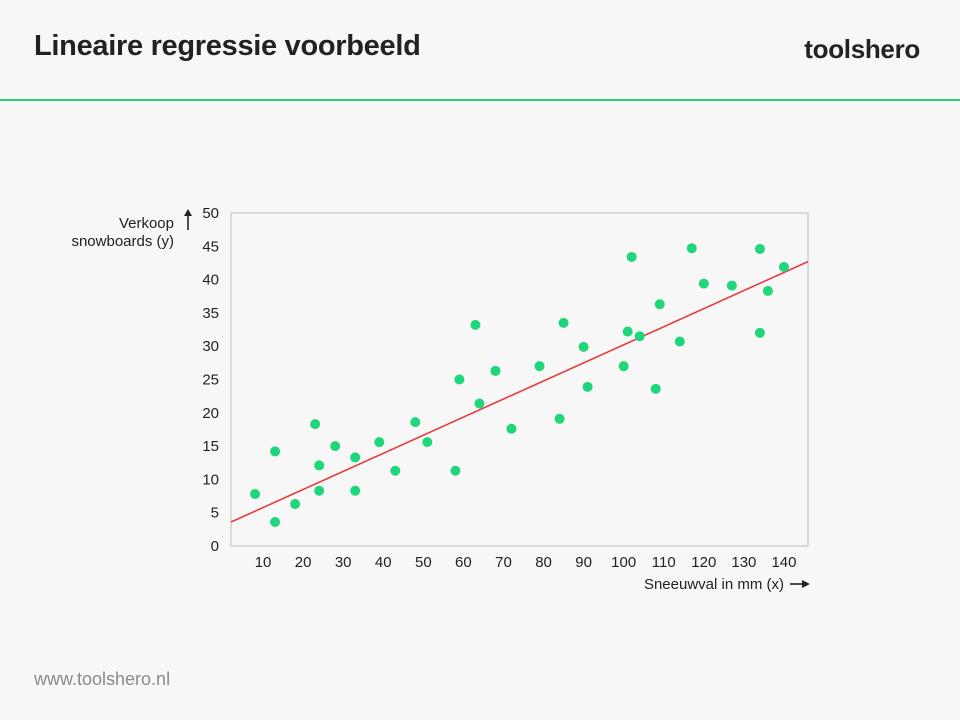 The image size is (960, 720). Describe the element at coordinates (743, 562) in the screenshot. I see `x-tick-label: 130` at that location.